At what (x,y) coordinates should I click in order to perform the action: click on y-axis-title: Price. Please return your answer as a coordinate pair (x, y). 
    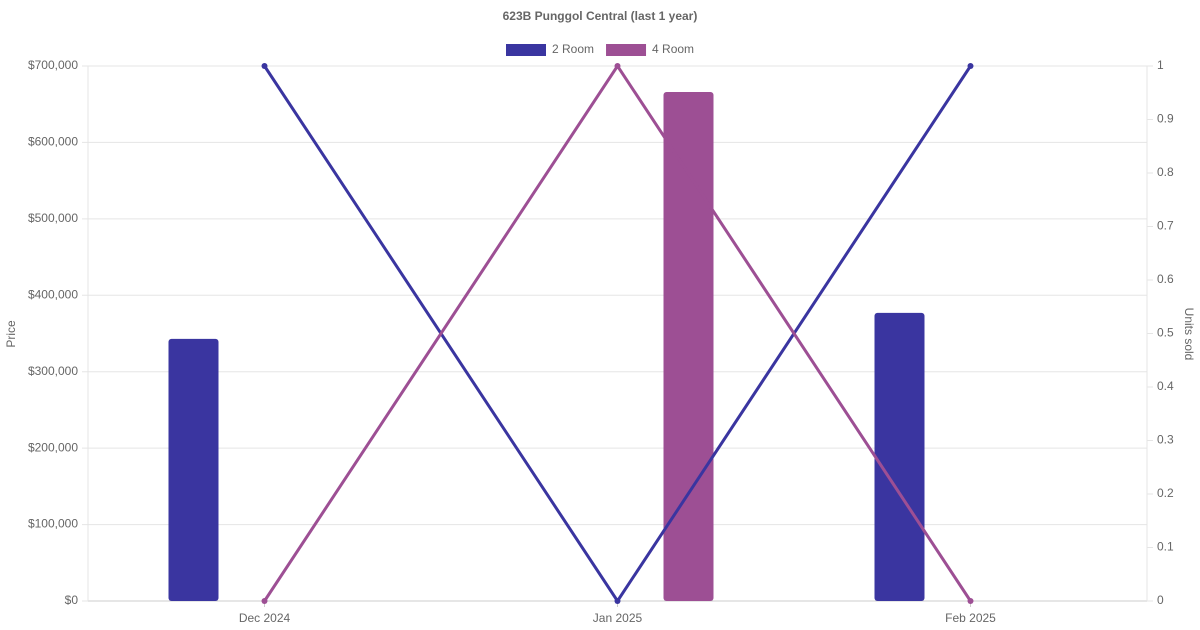
    Looking at the image, I should click on (11, 334).